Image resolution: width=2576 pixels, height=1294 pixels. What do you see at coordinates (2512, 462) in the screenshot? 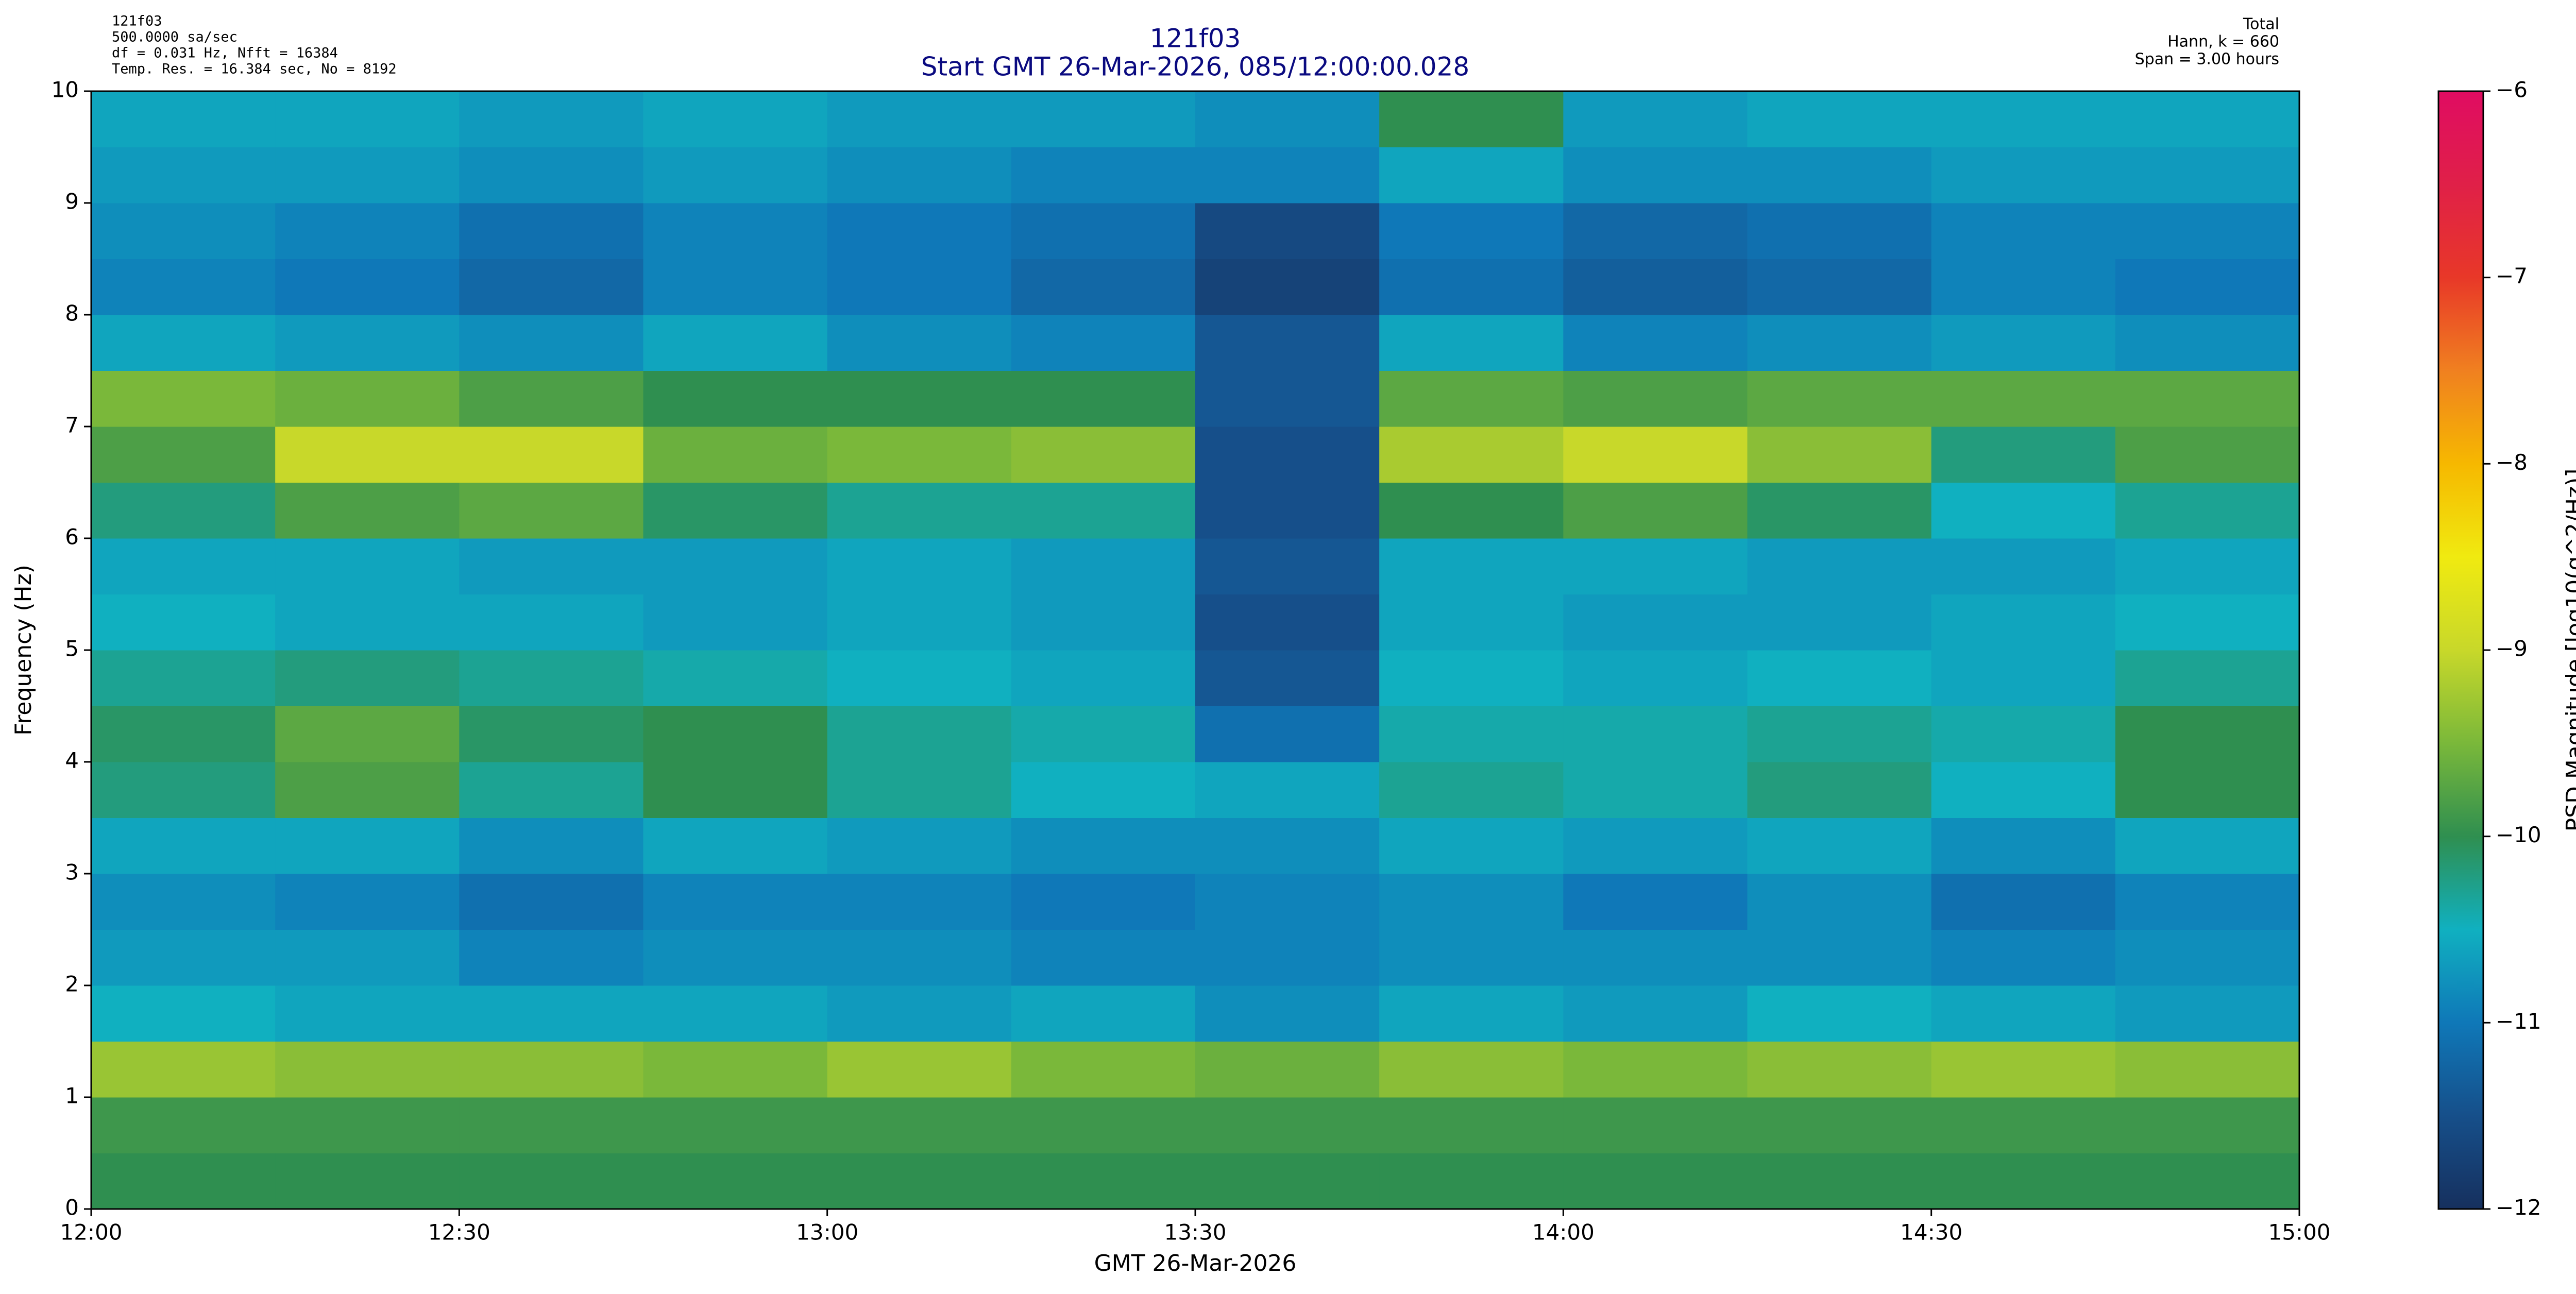
I see `colorbar-tick-label: −8` at bounding box center [2512, 462].